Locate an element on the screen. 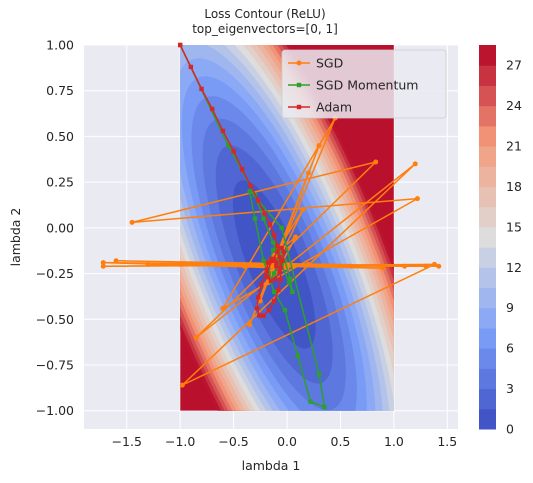 The image size is (533, 483). y-tick-label: −0.25 is located at coordinates (55, 273).